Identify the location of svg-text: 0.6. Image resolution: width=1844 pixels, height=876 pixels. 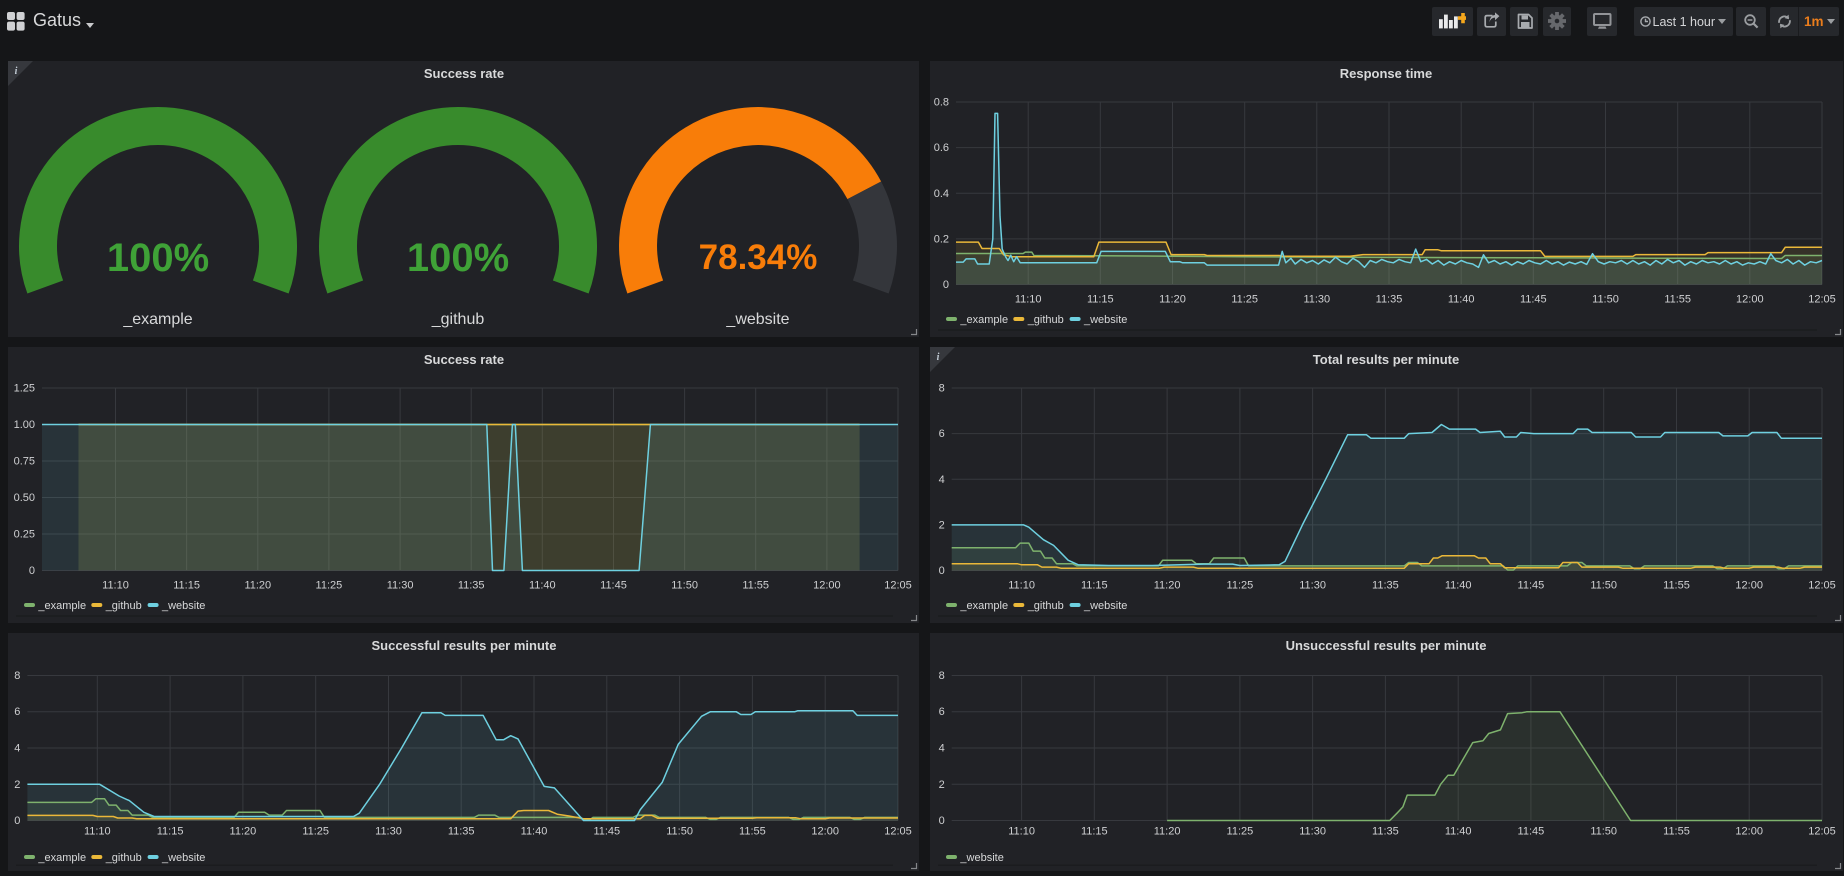
(941, 148).